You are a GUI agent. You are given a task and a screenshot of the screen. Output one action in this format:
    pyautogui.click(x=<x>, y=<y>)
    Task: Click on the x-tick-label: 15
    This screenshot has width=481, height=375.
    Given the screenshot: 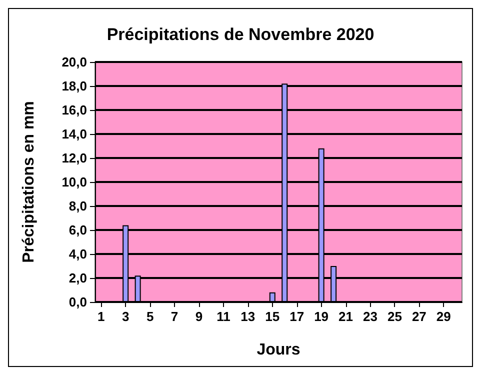 What is the action you would take?
    pyautogui.click(x=272, y=316)
    